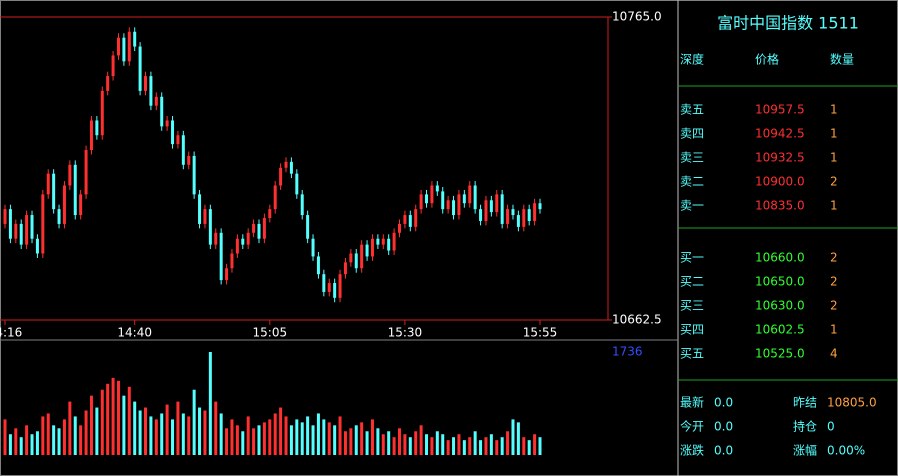 This screenshot has height=476, width=898. What do you see at coordinates (692, 450) in the screenshot?
I see `stat-label: 涨跌` at bounding box center [692, 450].